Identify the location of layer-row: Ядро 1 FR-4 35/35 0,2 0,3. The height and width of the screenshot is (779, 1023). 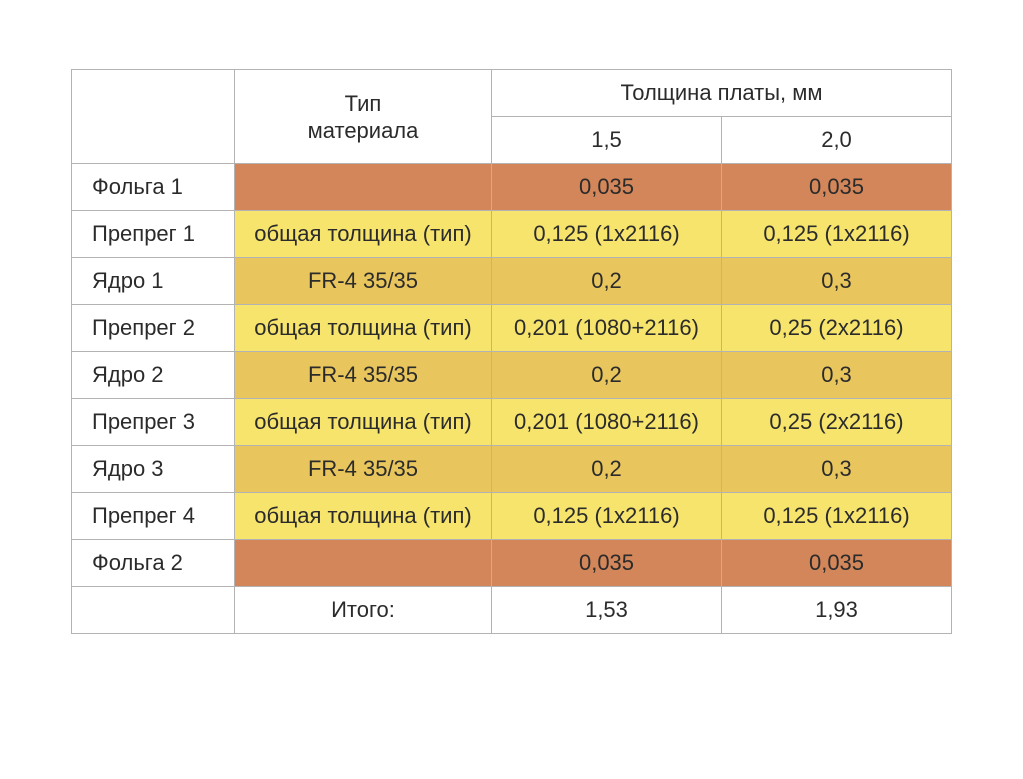
(511, 281).